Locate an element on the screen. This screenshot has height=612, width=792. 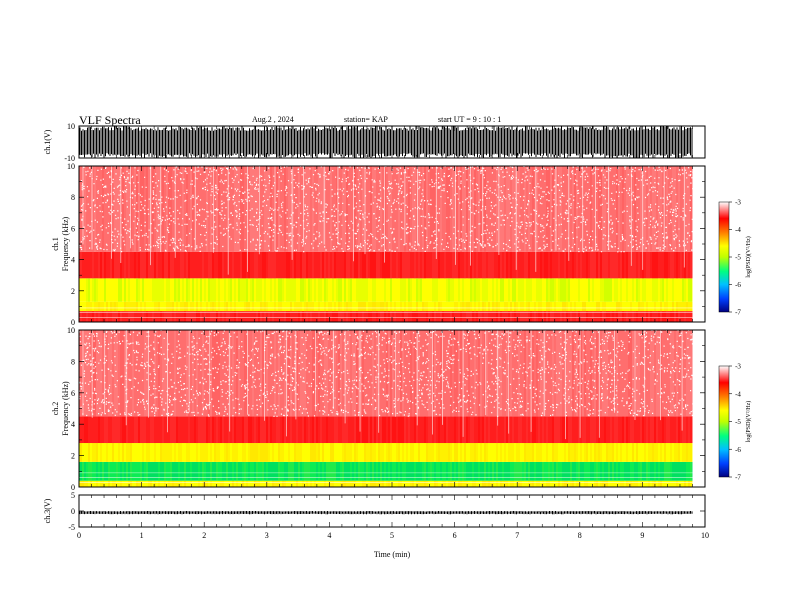
xtick-label: 10 is located at coordinates (705, 535).